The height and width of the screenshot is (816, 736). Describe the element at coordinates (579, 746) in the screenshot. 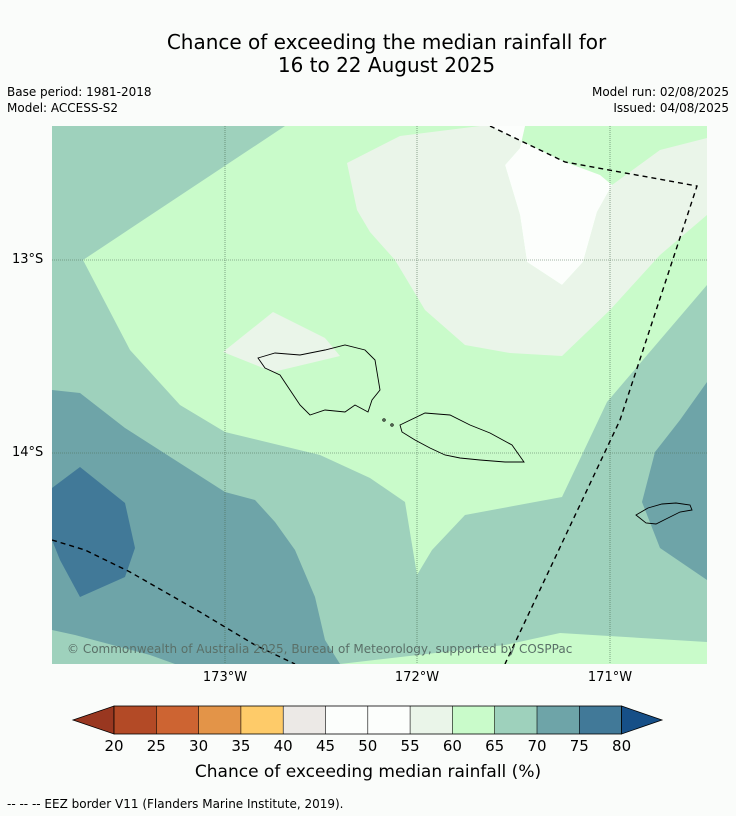

I see `colorbar-tick: 75` at that location.